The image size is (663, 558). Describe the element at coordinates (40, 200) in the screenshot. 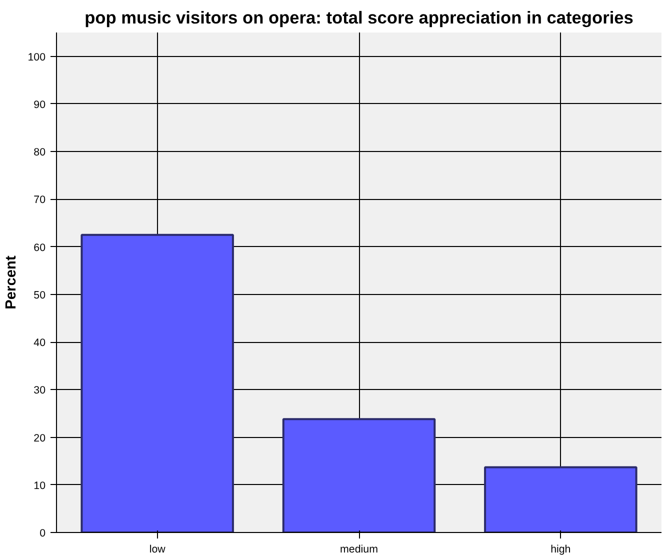

I see `y-tick-label: 70` at that location.